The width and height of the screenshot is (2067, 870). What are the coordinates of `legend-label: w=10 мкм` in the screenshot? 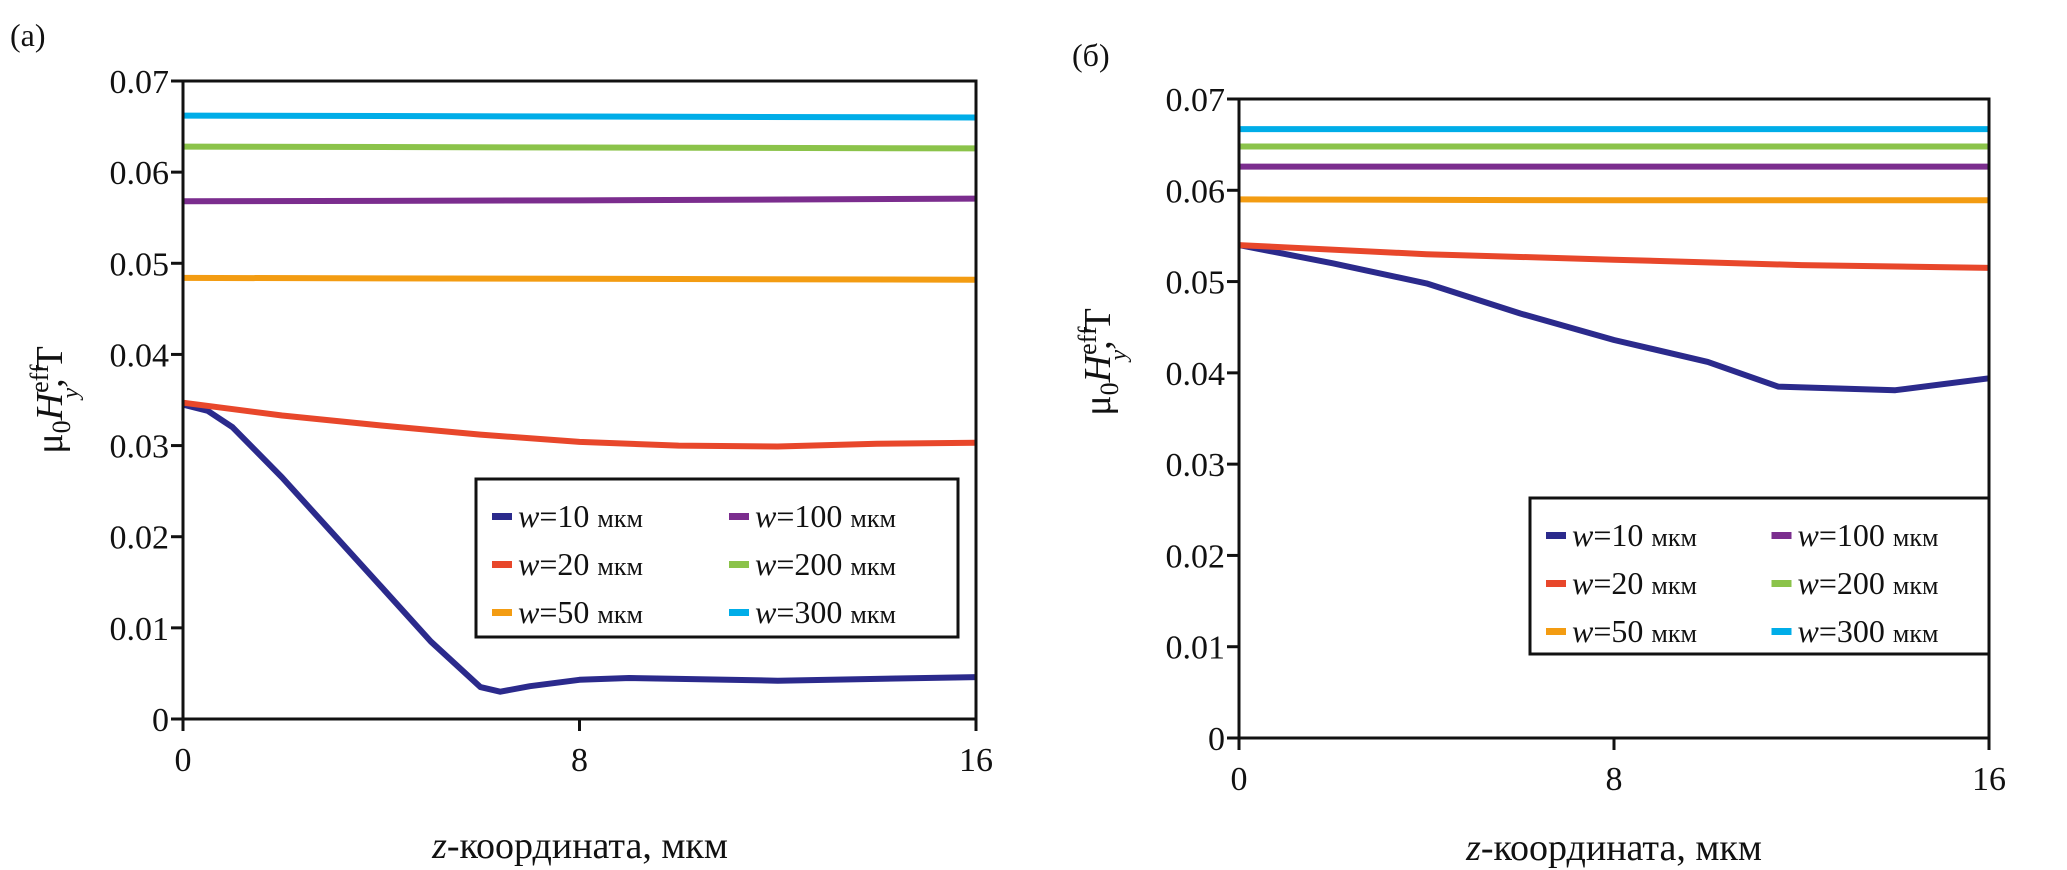 It's located at (1634, 535).